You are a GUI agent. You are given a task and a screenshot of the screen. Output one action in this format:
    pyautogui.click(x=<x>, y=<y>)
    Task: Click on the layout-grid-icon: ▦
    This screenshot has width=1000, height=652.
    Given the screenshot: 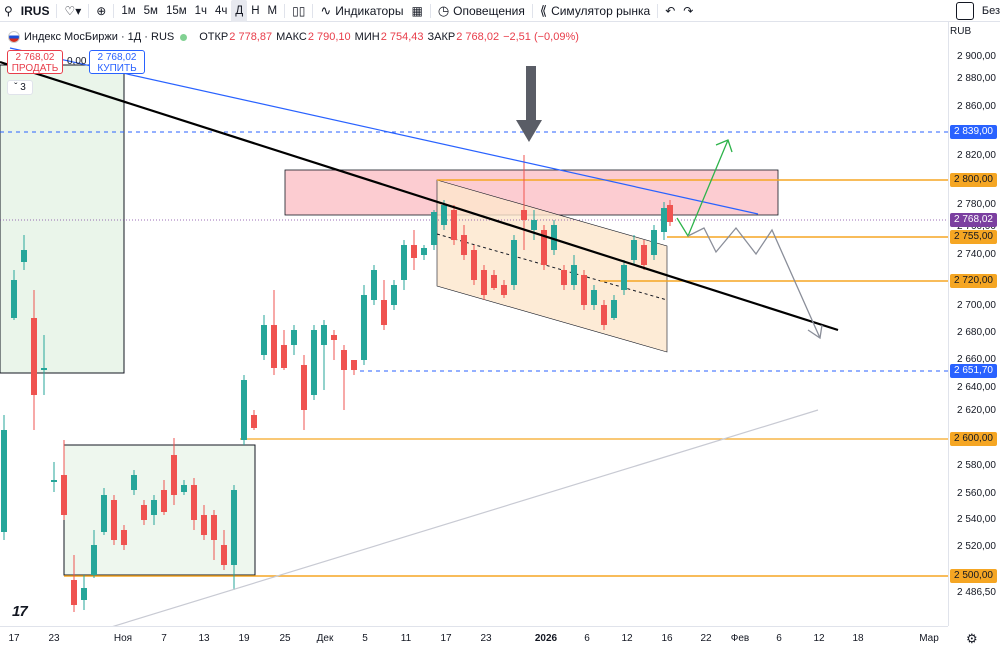 What is the action you would take?
    pyautogui.click(x=417, y=10)
    